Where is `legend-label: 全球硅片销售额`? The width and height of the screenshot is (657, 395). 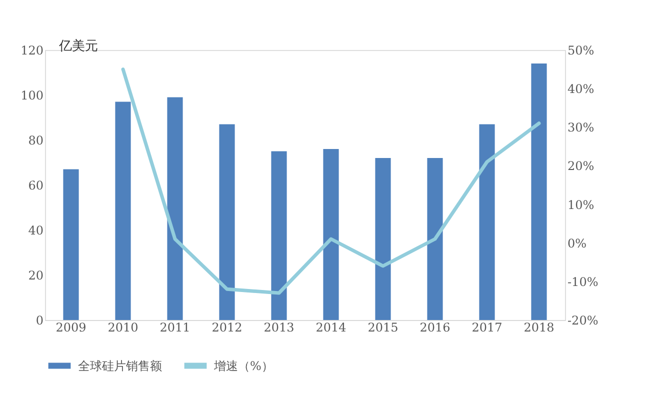
legend-label: 全球硅片销售额 is located at coordinates (120, 365).